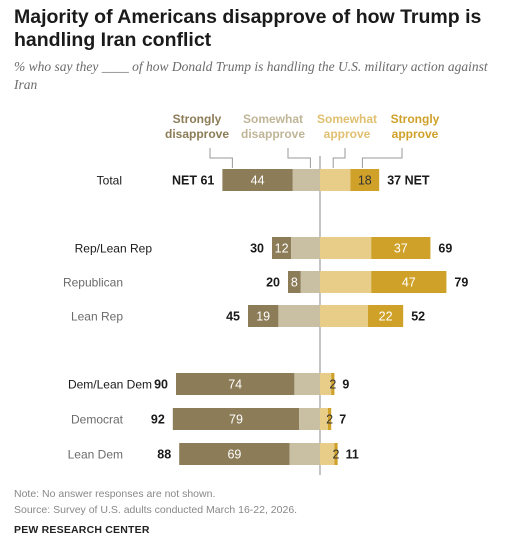 The height and width of the screenshot is (545, 527). What do you see at coordinates (305, 248) in the screenshot?
I see `bar-somewhat-disapprove-rep-lean-rep` at bounding box center [305, 248].